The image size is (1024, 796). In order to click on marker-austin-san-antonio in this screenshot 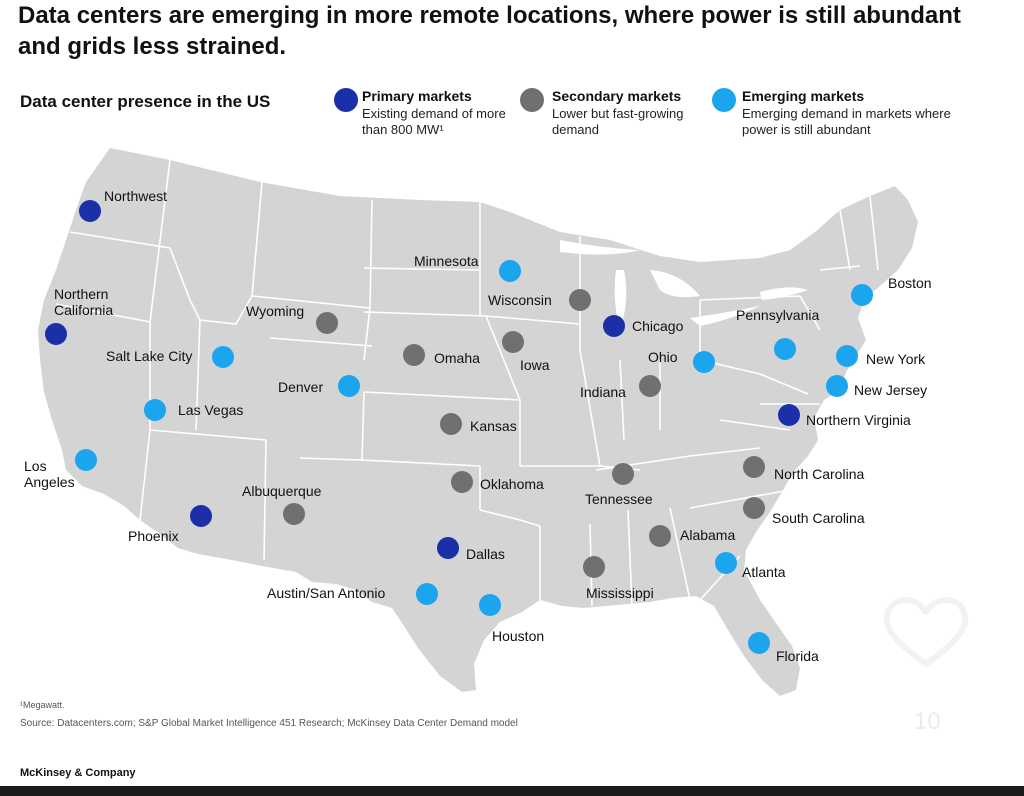, I will do `click(427, 594)`.